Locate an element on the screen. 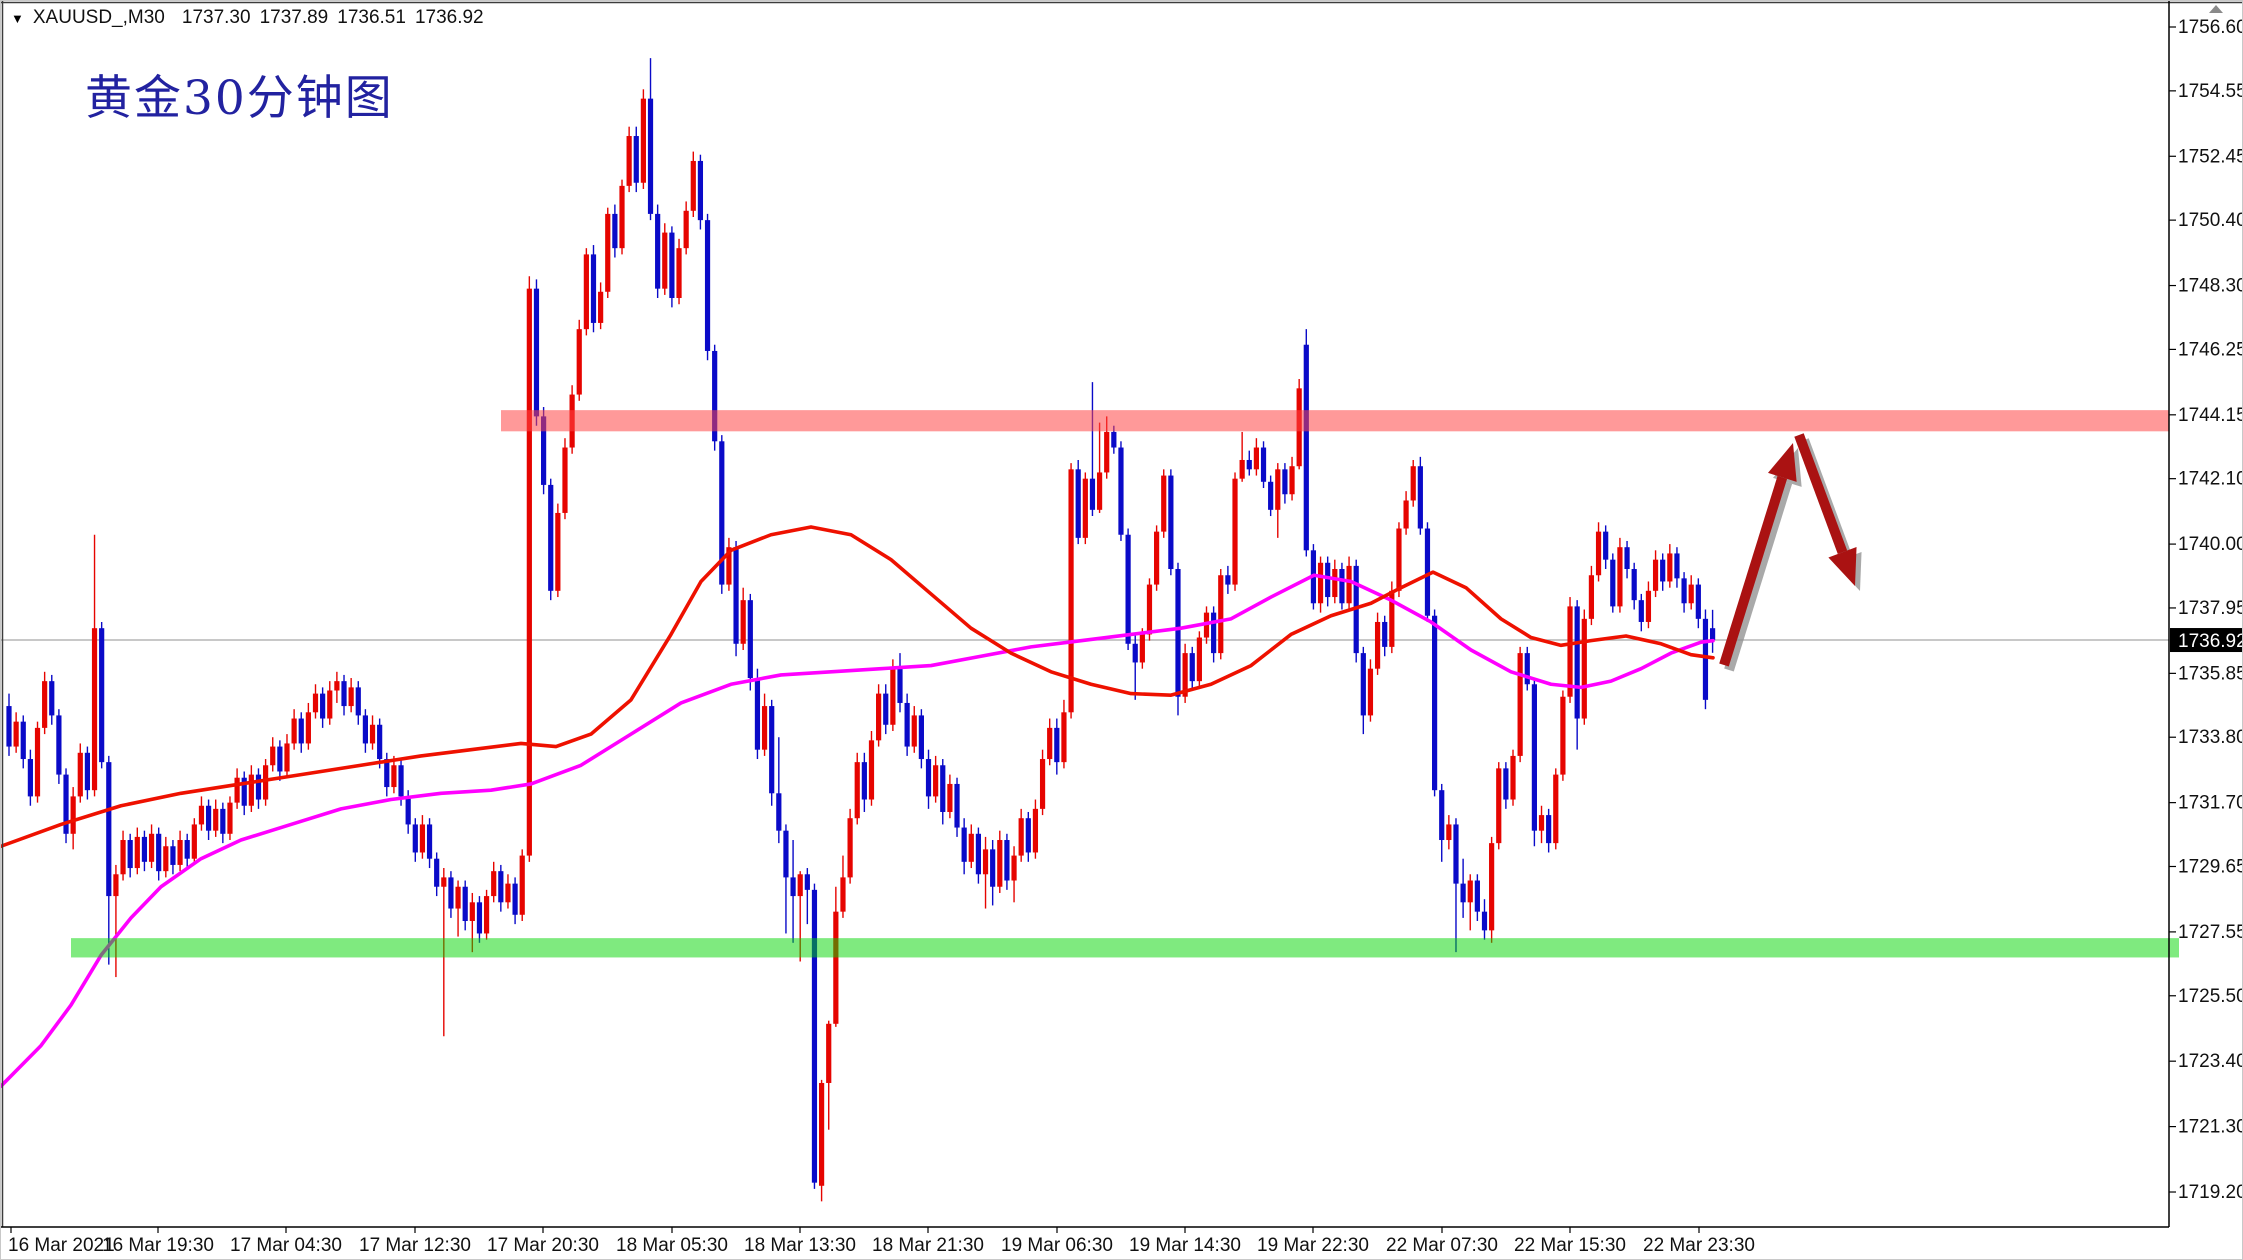 The image size is (2243, 1260). time-tick-label: 19 Mar 22:30 is located at coordinates (1313, 1245).